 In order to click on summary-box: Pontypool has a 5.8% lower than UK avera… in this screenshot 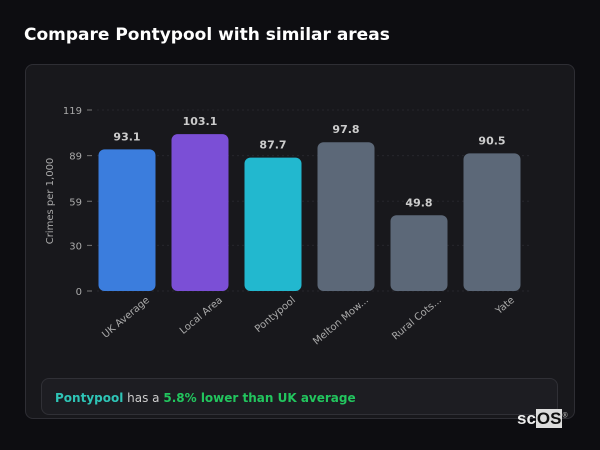, I will do `click(299, 396)`.